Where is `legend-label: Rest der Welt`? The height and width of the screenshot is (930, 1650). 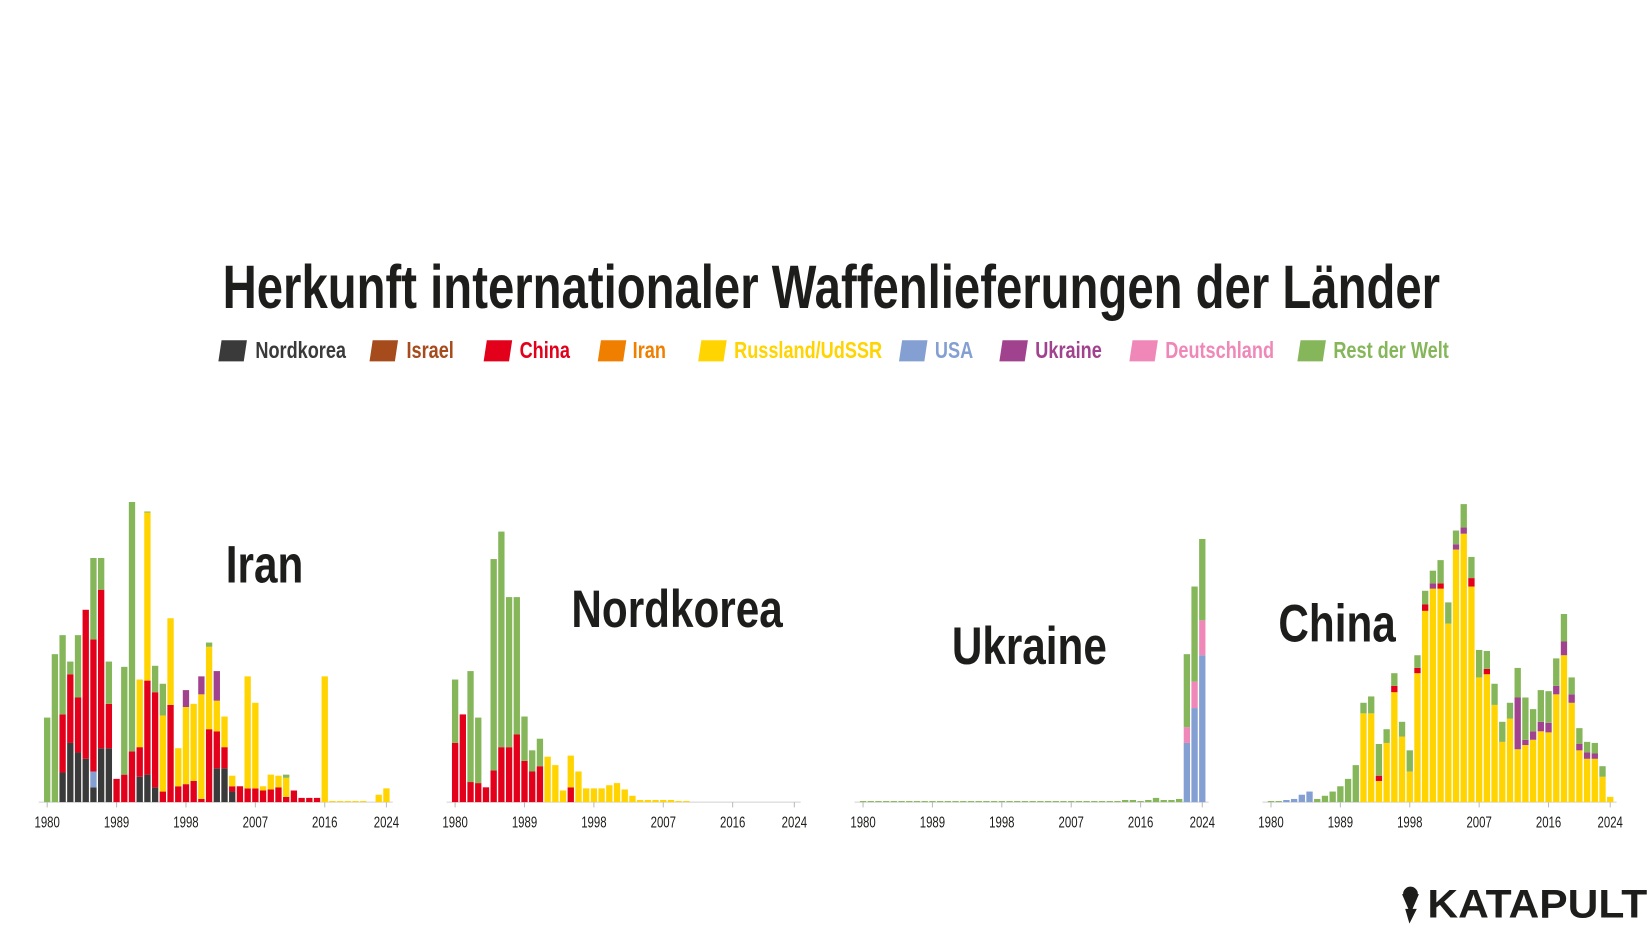 legend-label: Rest der Welt is located at coordinates (1390, 351).